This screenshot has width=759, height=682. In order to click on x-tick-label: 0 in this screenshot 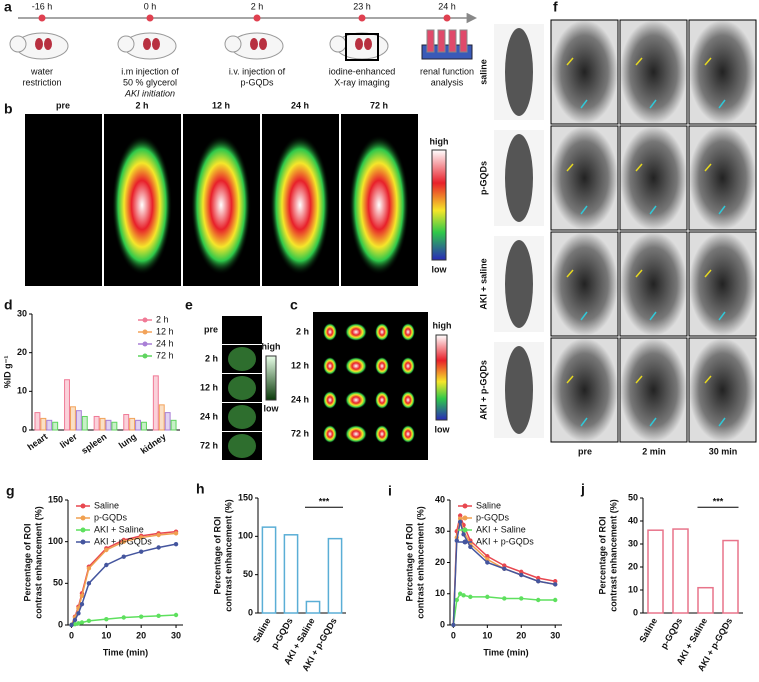, I will do `click(453, 635)`.